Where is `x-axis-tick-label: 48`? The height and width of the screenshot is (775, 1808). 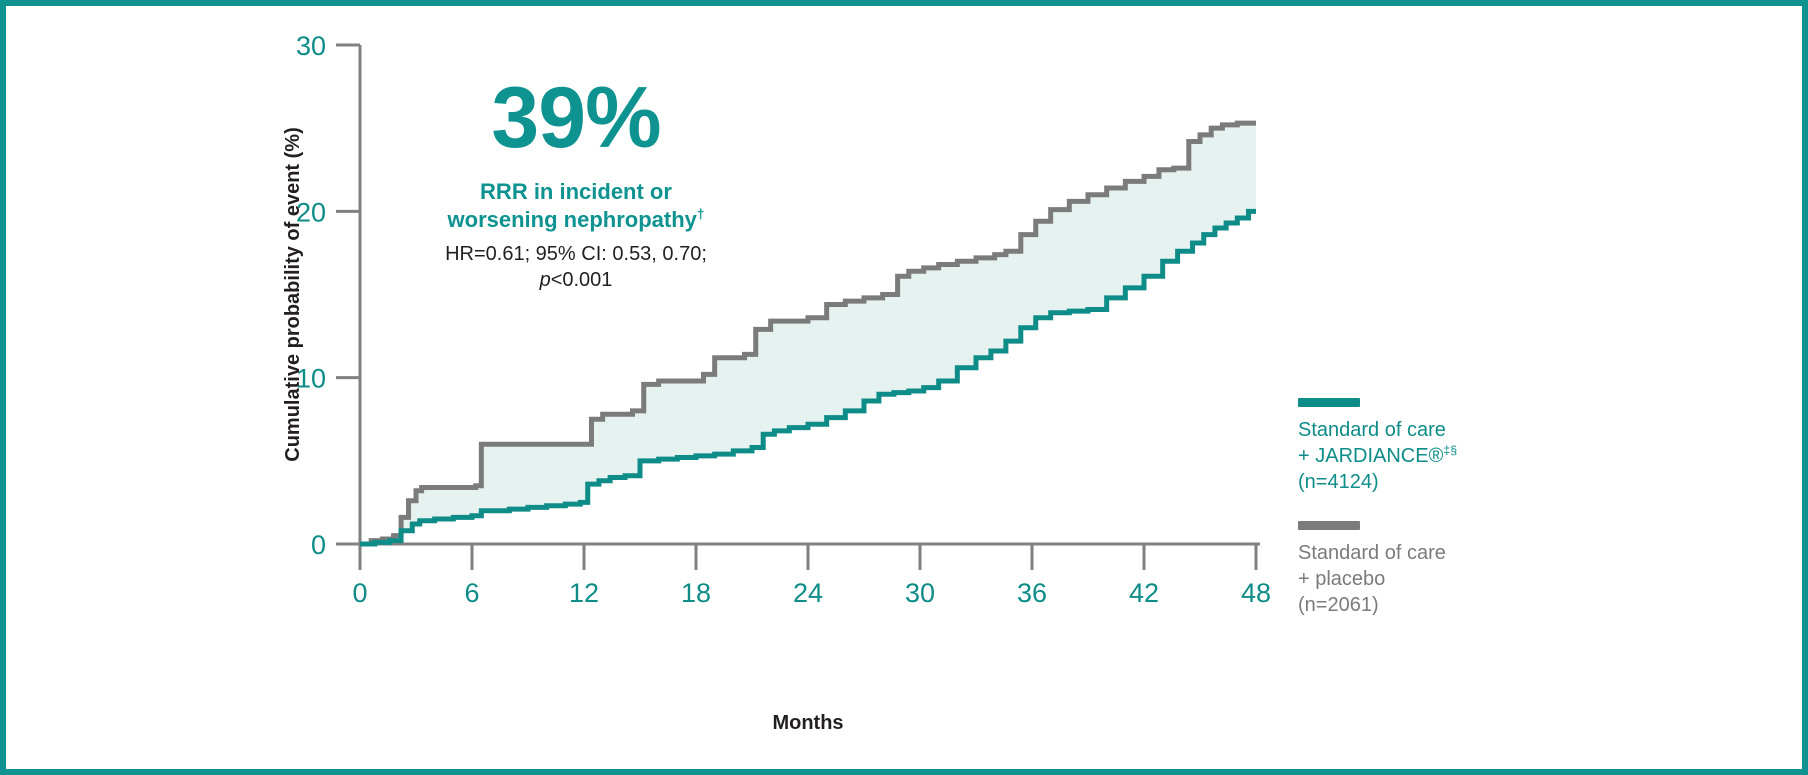
x-axis-tick-label: 48 is located at coordinates (1256, 593).